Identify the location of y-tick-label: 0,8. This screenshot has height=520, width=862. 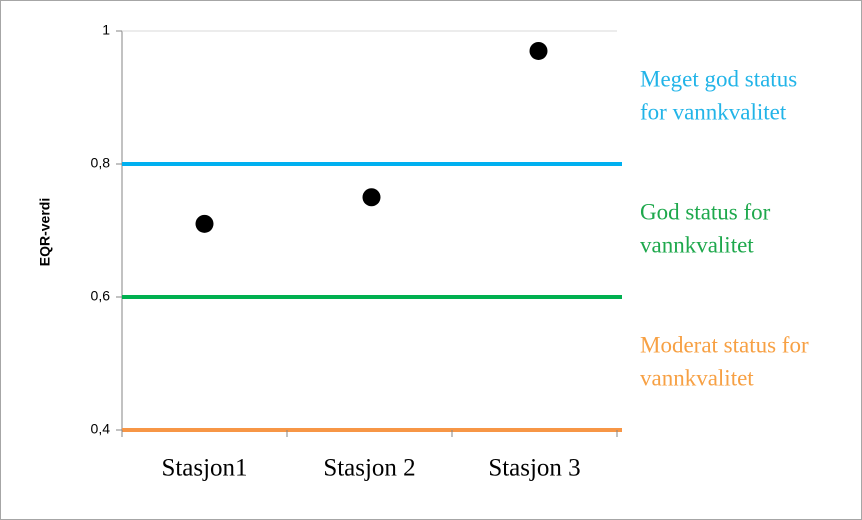
(101, 163).